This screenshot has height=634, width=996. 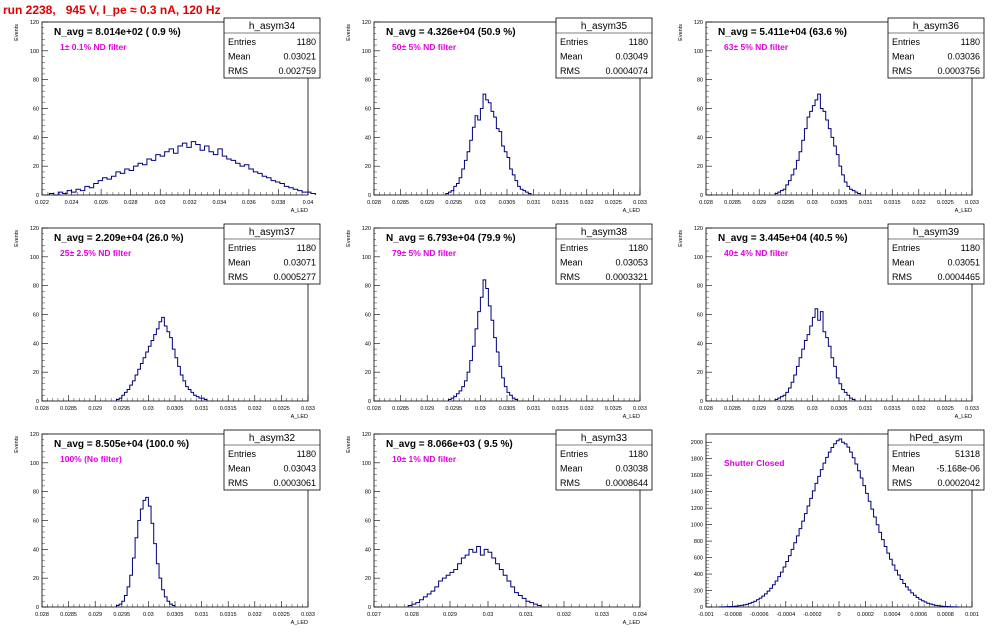 What do you see at coordinates (374, 615) in the screenshot?
I see `x-tick-label: 0.027` at bounding box center [374, 615].